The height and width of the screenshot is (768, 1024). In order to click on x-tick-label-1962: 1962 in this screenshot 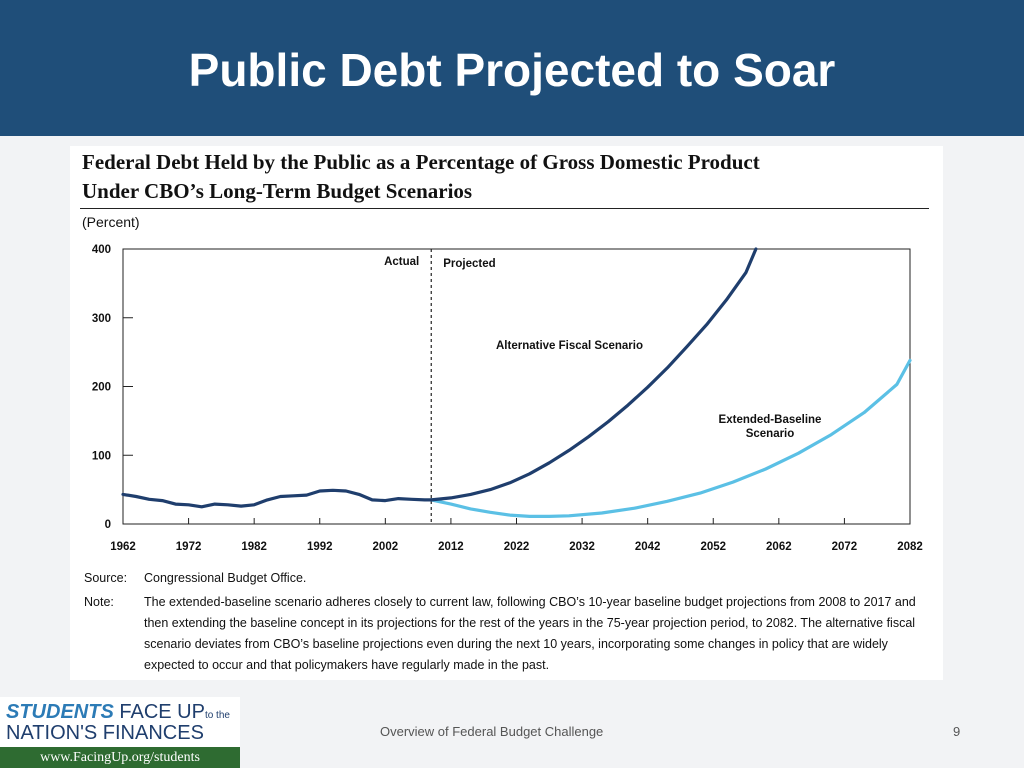, I will do `click(123, 547)`.